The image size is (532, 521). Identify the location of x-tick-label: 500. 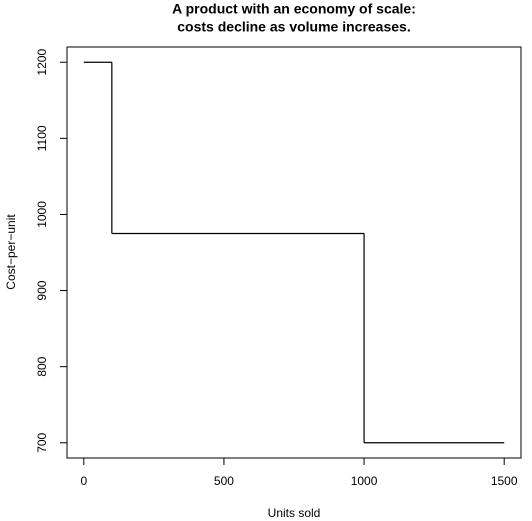
(224, 481).